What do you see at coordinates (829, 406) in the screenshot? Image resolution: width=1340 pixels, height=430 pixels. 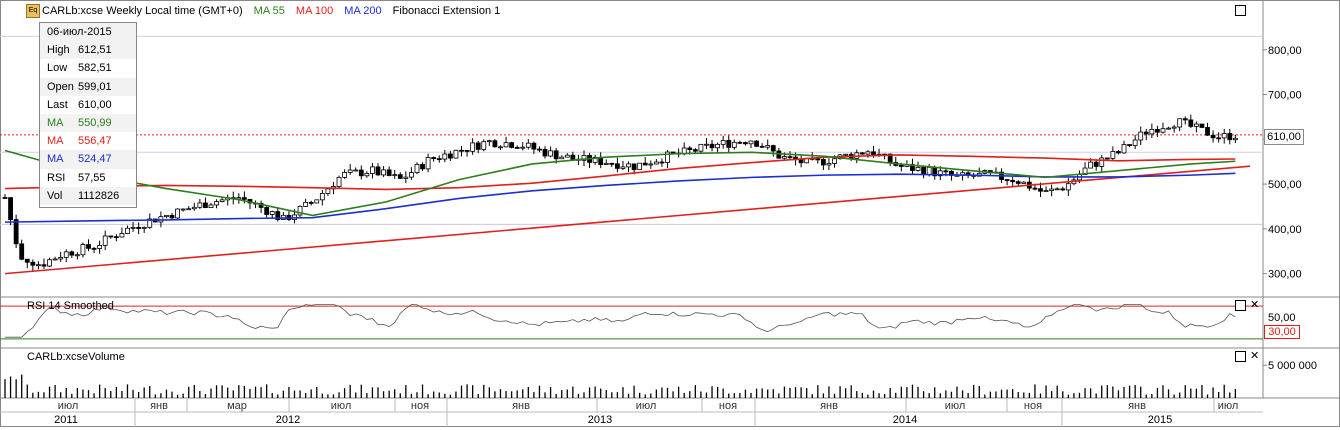 I see `x-month-label: янв` at bounding box center [829, 406].